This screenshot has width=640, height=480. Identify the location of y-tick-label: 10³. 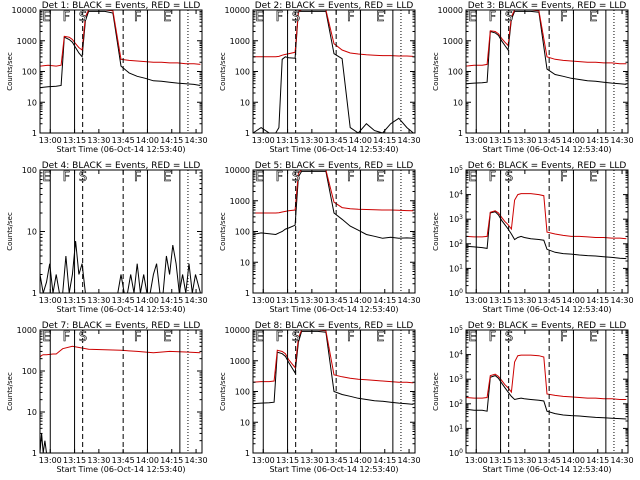
(456, 379).